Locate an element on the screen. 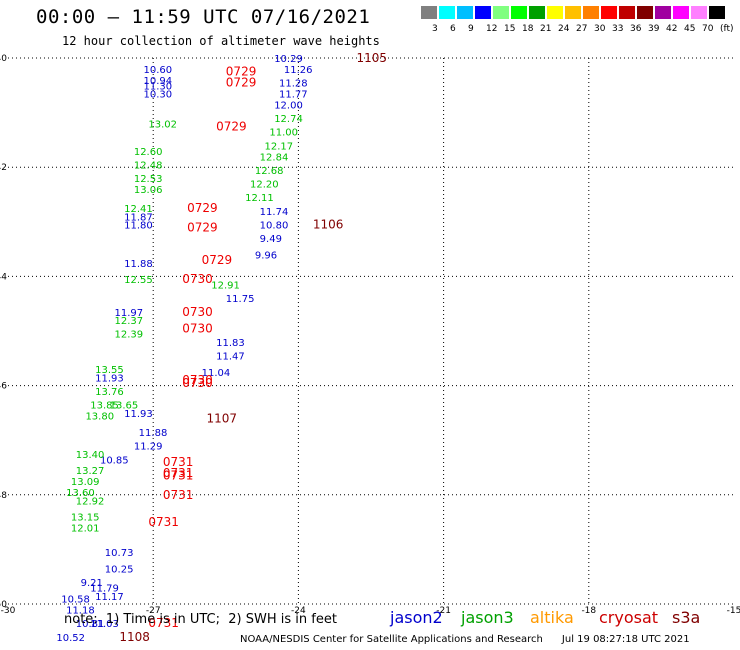 The height and width of the screenshot is (650, 740). point-label-jason2: 11.18 is located at coordinates (80, 610).